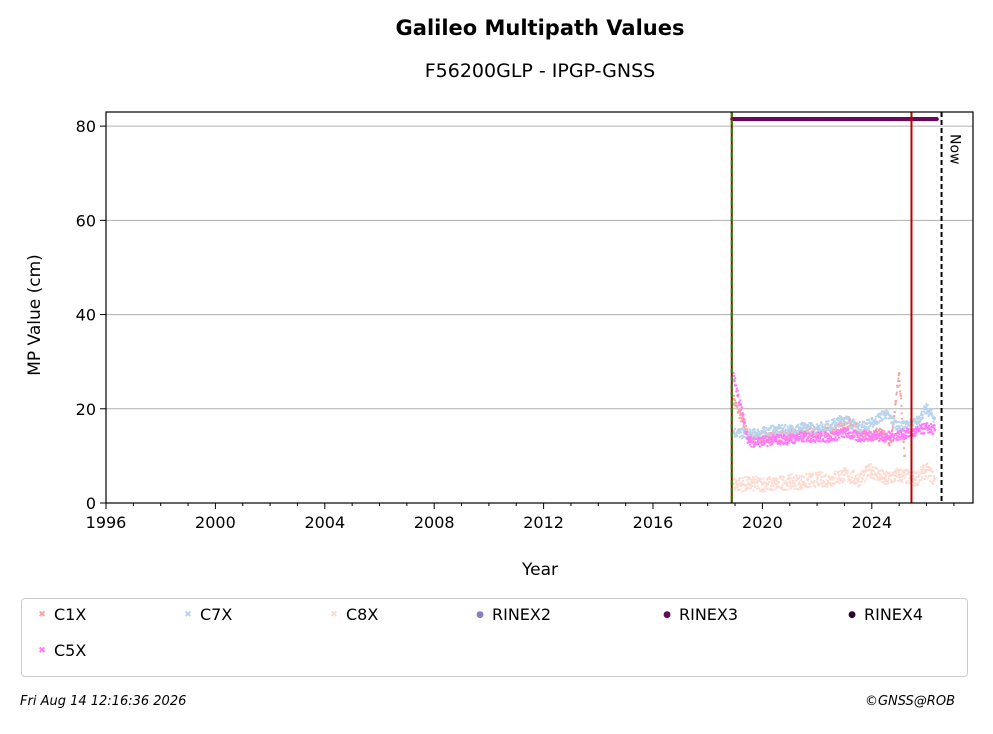  What do you see at coordinates (894, 614) in the screenshot?
I see `legend-label: RINEX4` at bounding box center [894, 614].